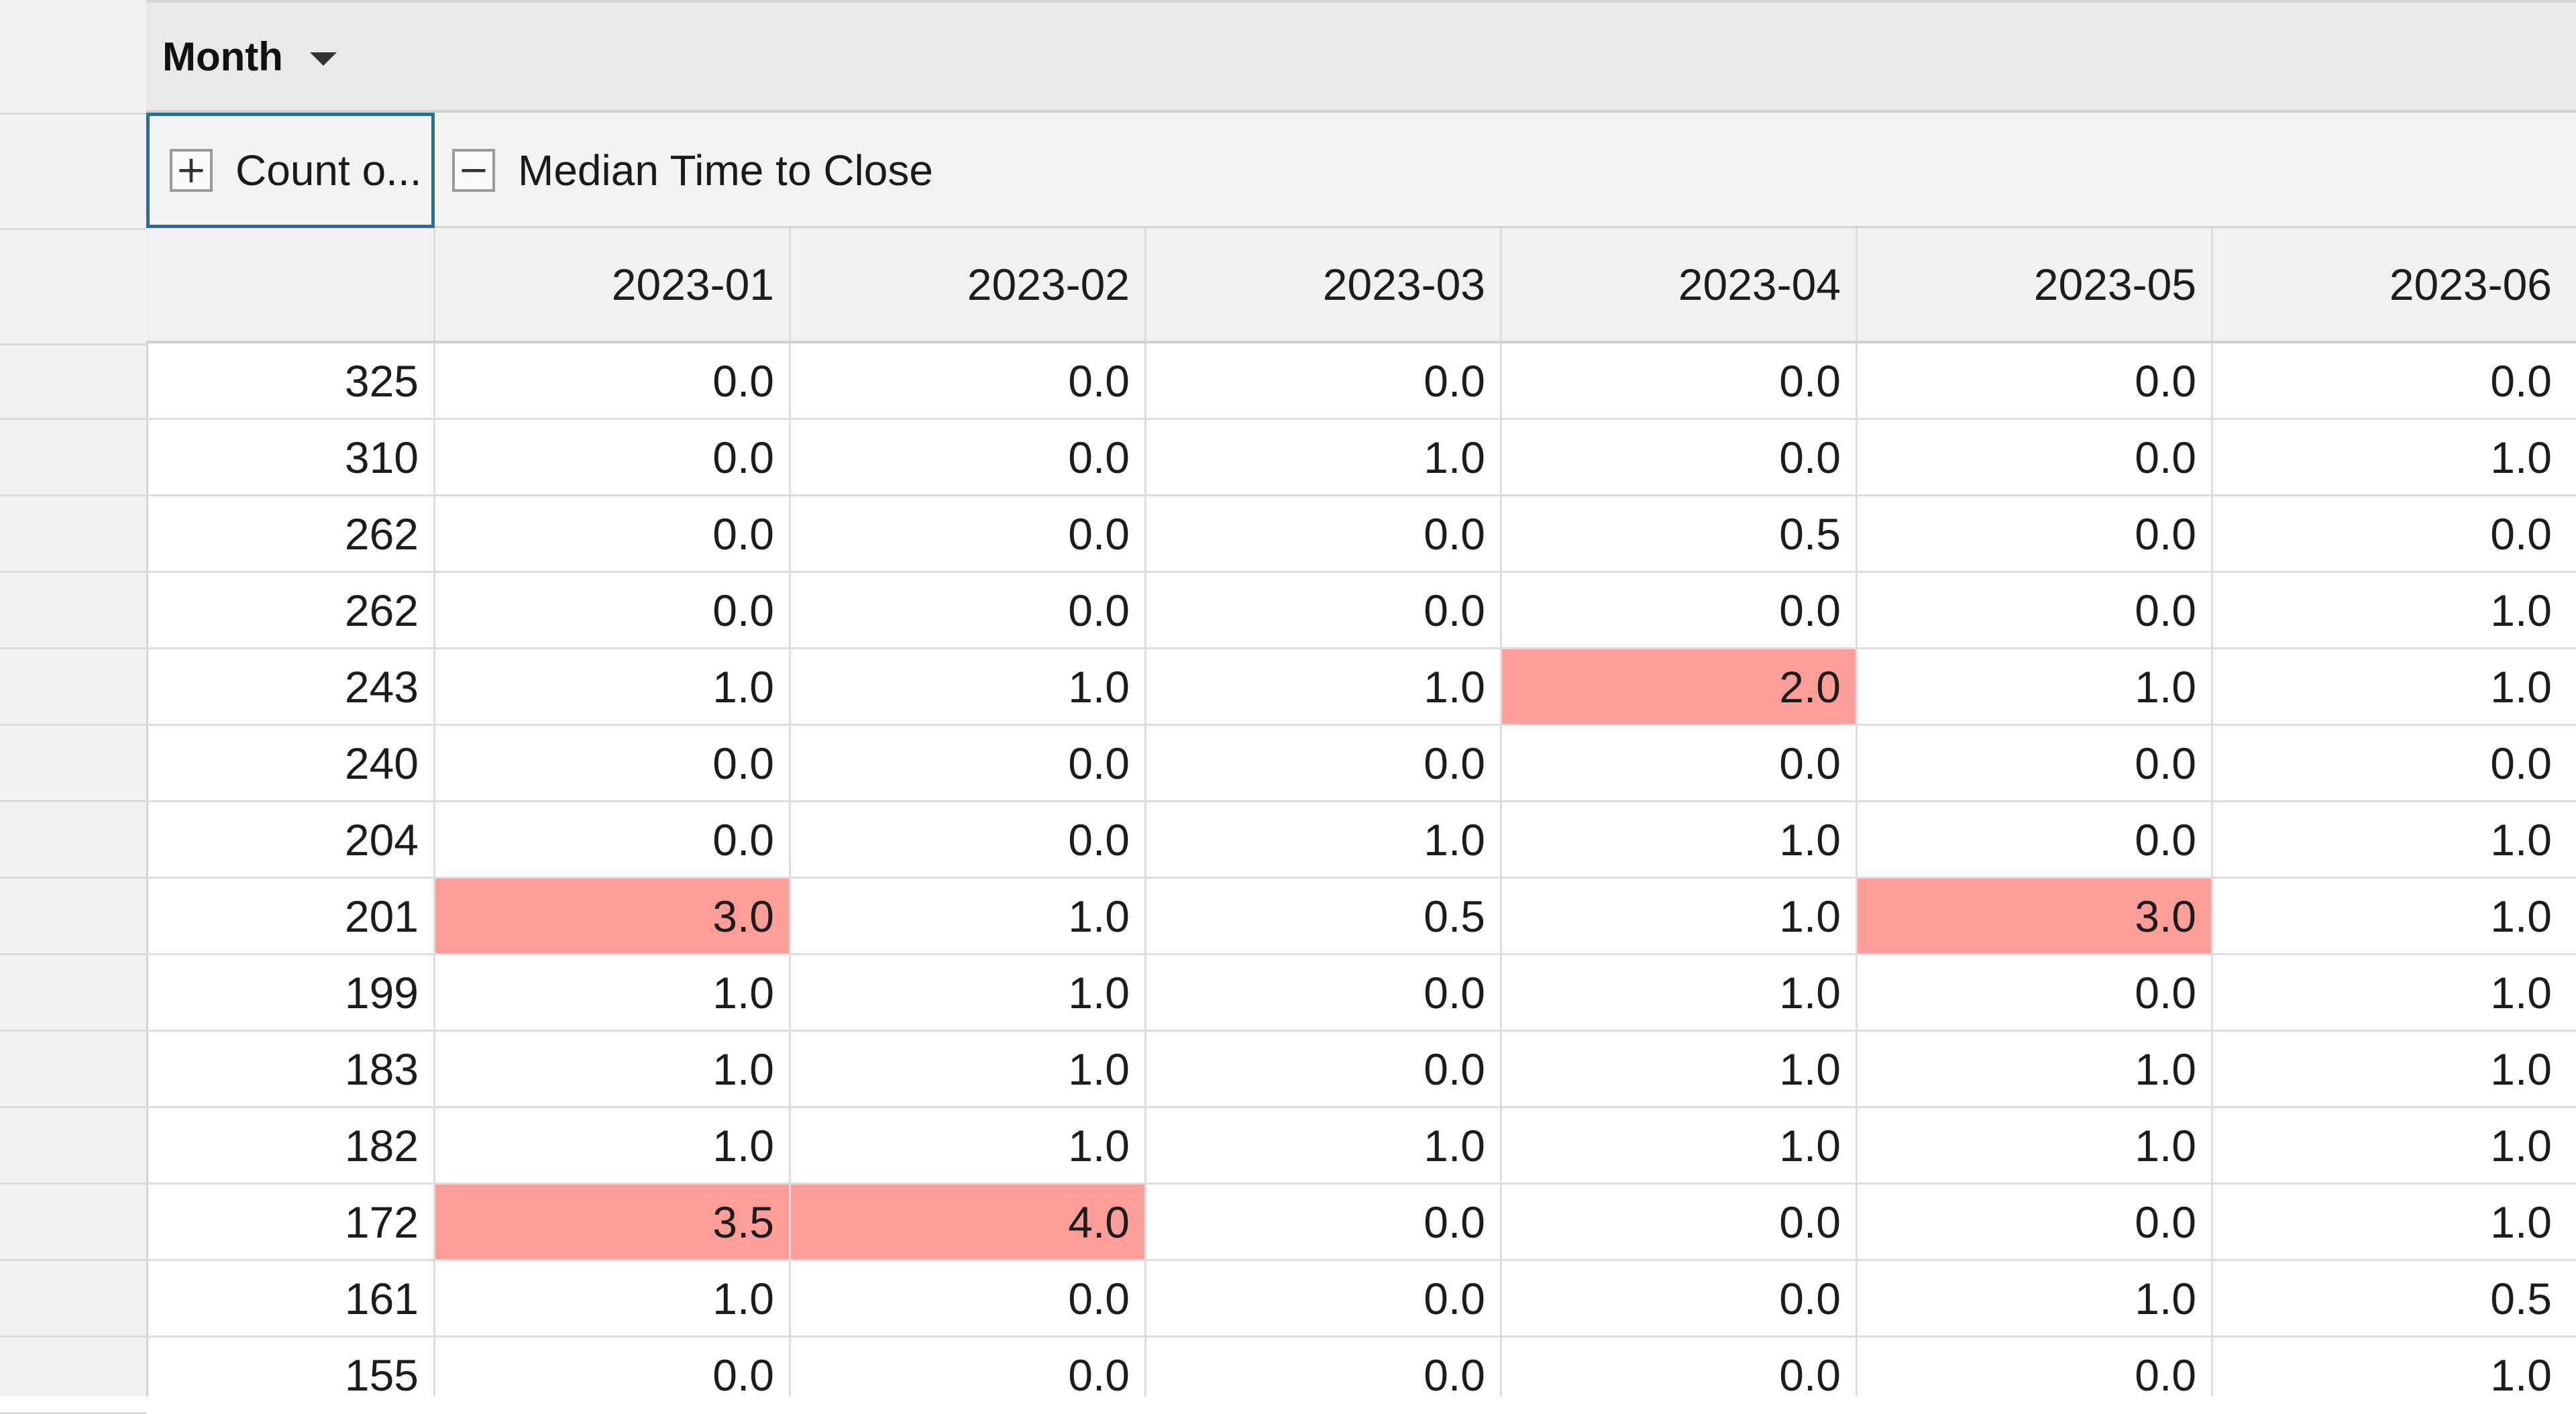  I want to click on count-cell: 325, so click(381, 381).